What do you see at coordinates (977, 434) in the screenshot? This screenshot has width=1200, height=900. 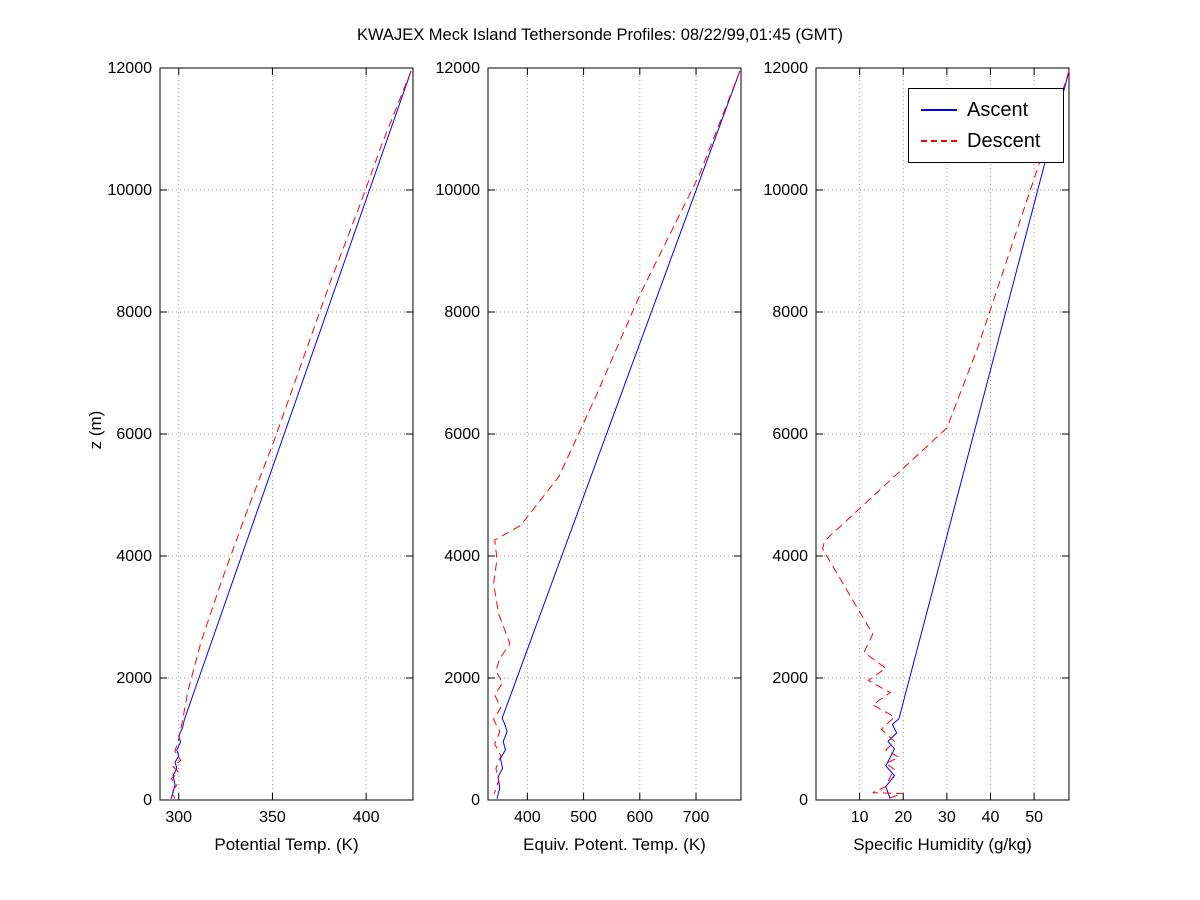 I see `series-ascent-line` at bounding box center [977, 434].